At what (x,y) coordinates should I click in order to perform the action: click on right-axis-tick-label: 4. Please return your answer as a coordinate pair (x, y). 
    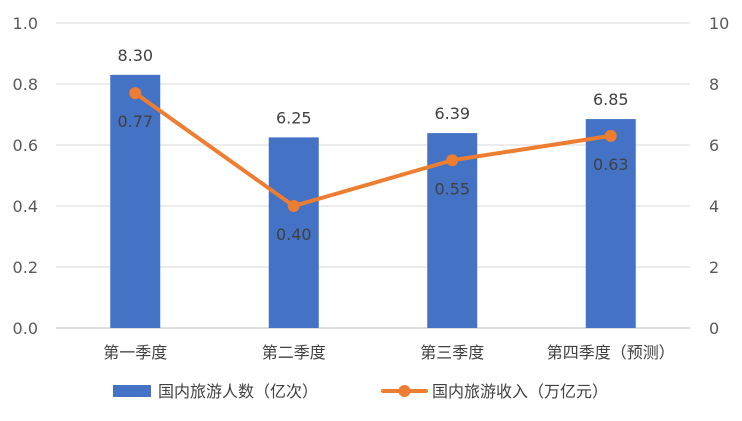
    Looking at the image, I should click on (714, 206).